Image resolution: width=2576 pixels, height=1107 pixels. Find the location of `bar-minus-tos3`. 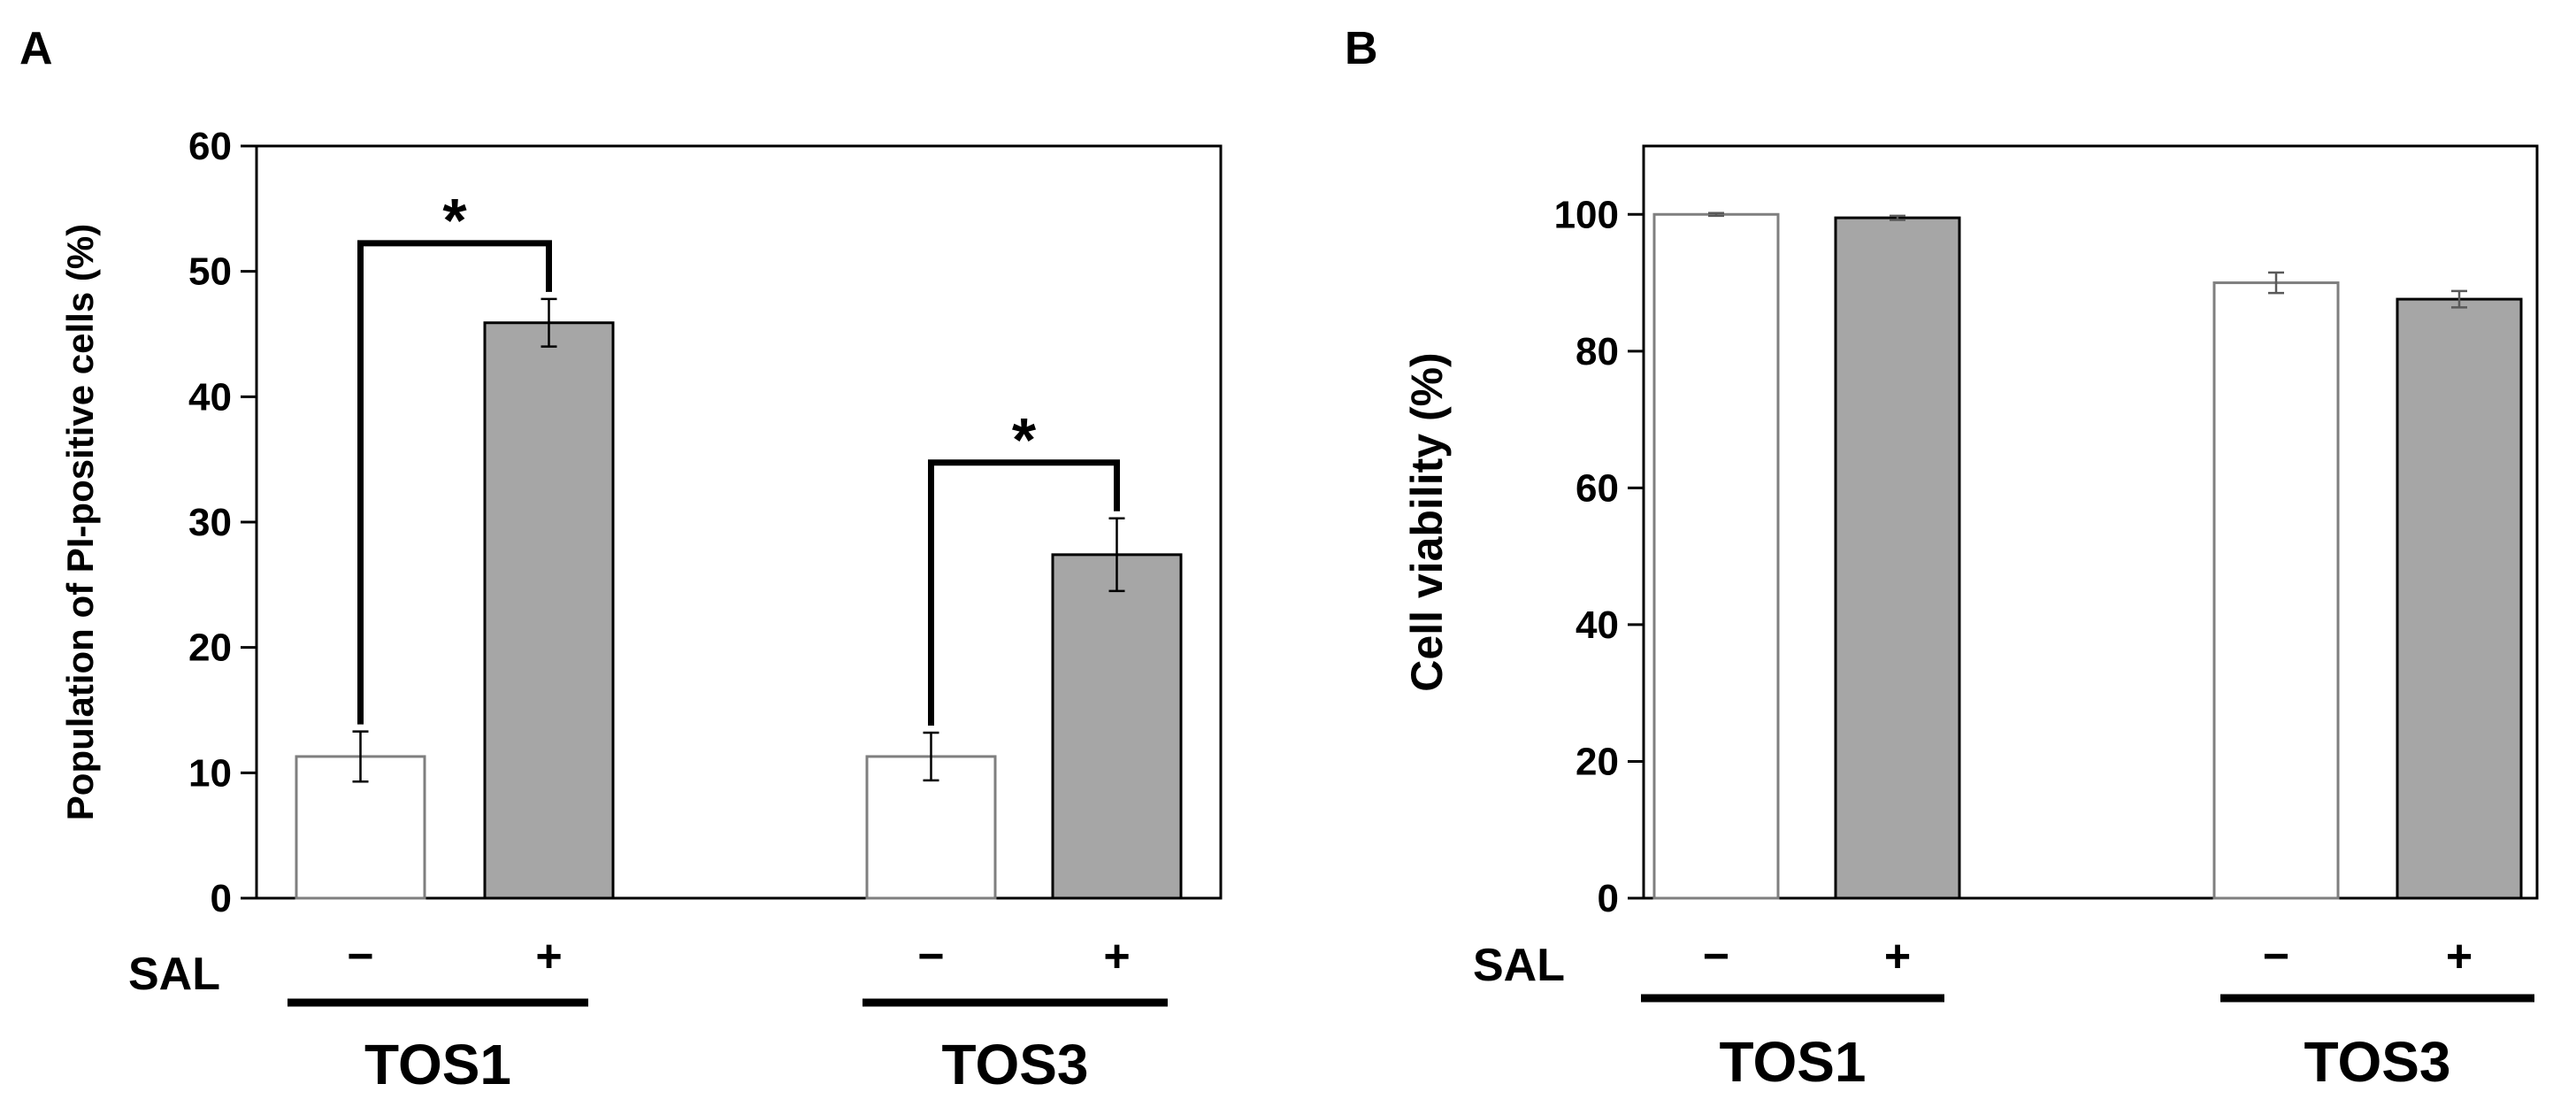

bar-minus-tos3 is located at coordinates (2276, 591).